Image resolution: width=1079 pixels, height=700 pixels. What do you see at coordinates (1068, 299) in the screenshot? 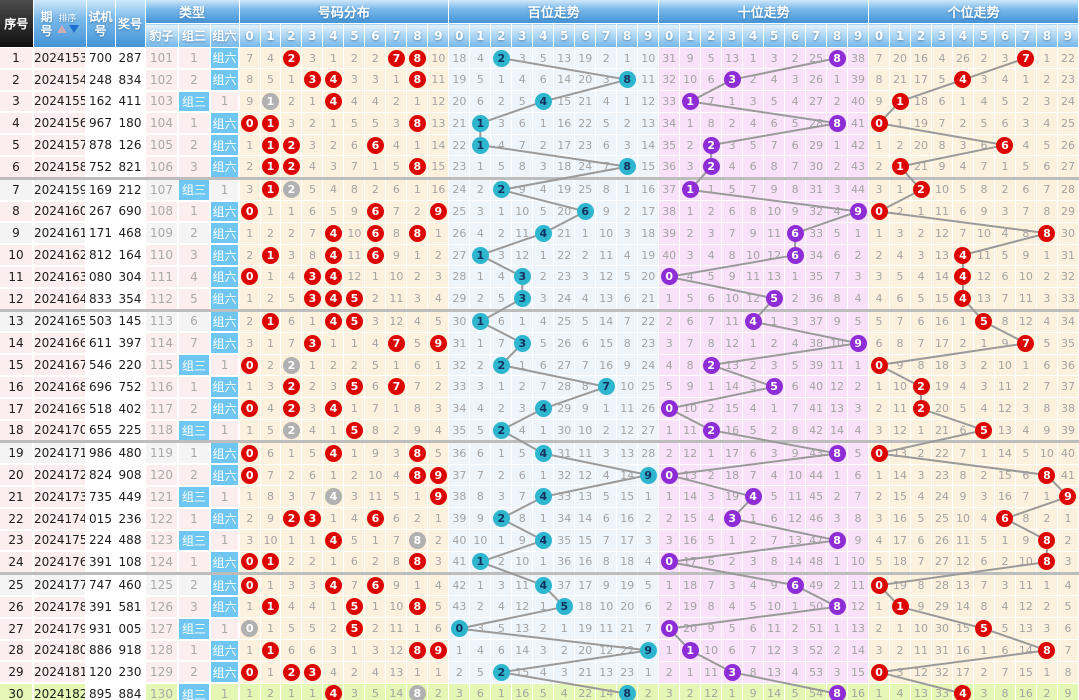
I see `units-cell: 33` at bounding box center [1068, 299].